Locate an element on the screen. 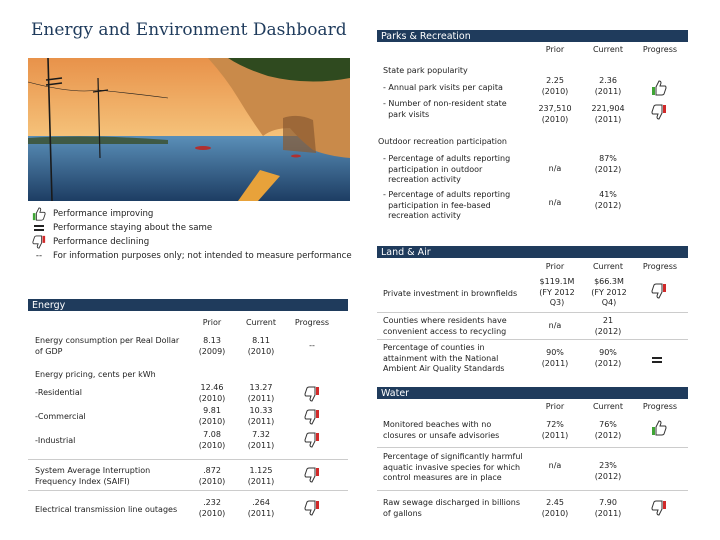  brownfields-prior: $119.1M (FY 2012 Q3) is located at coordinates (557, 292).